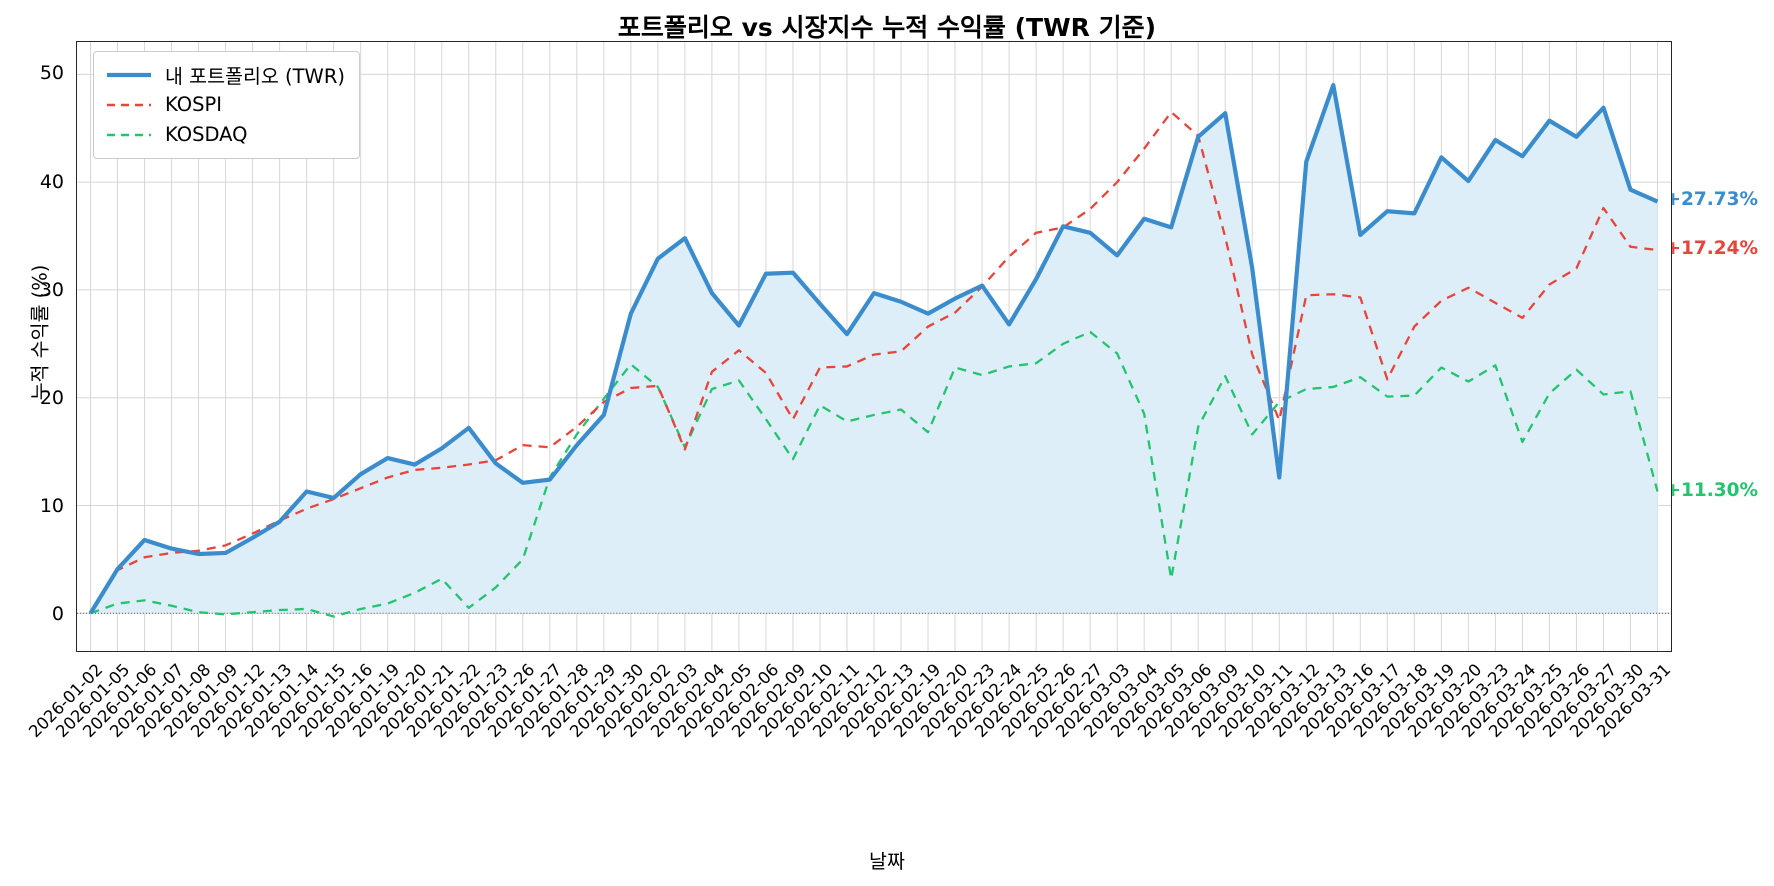 The image size is (1774, 886). I want to click on legend-item-0: 내 포트폴리오 (TWR), so click(225, 74).